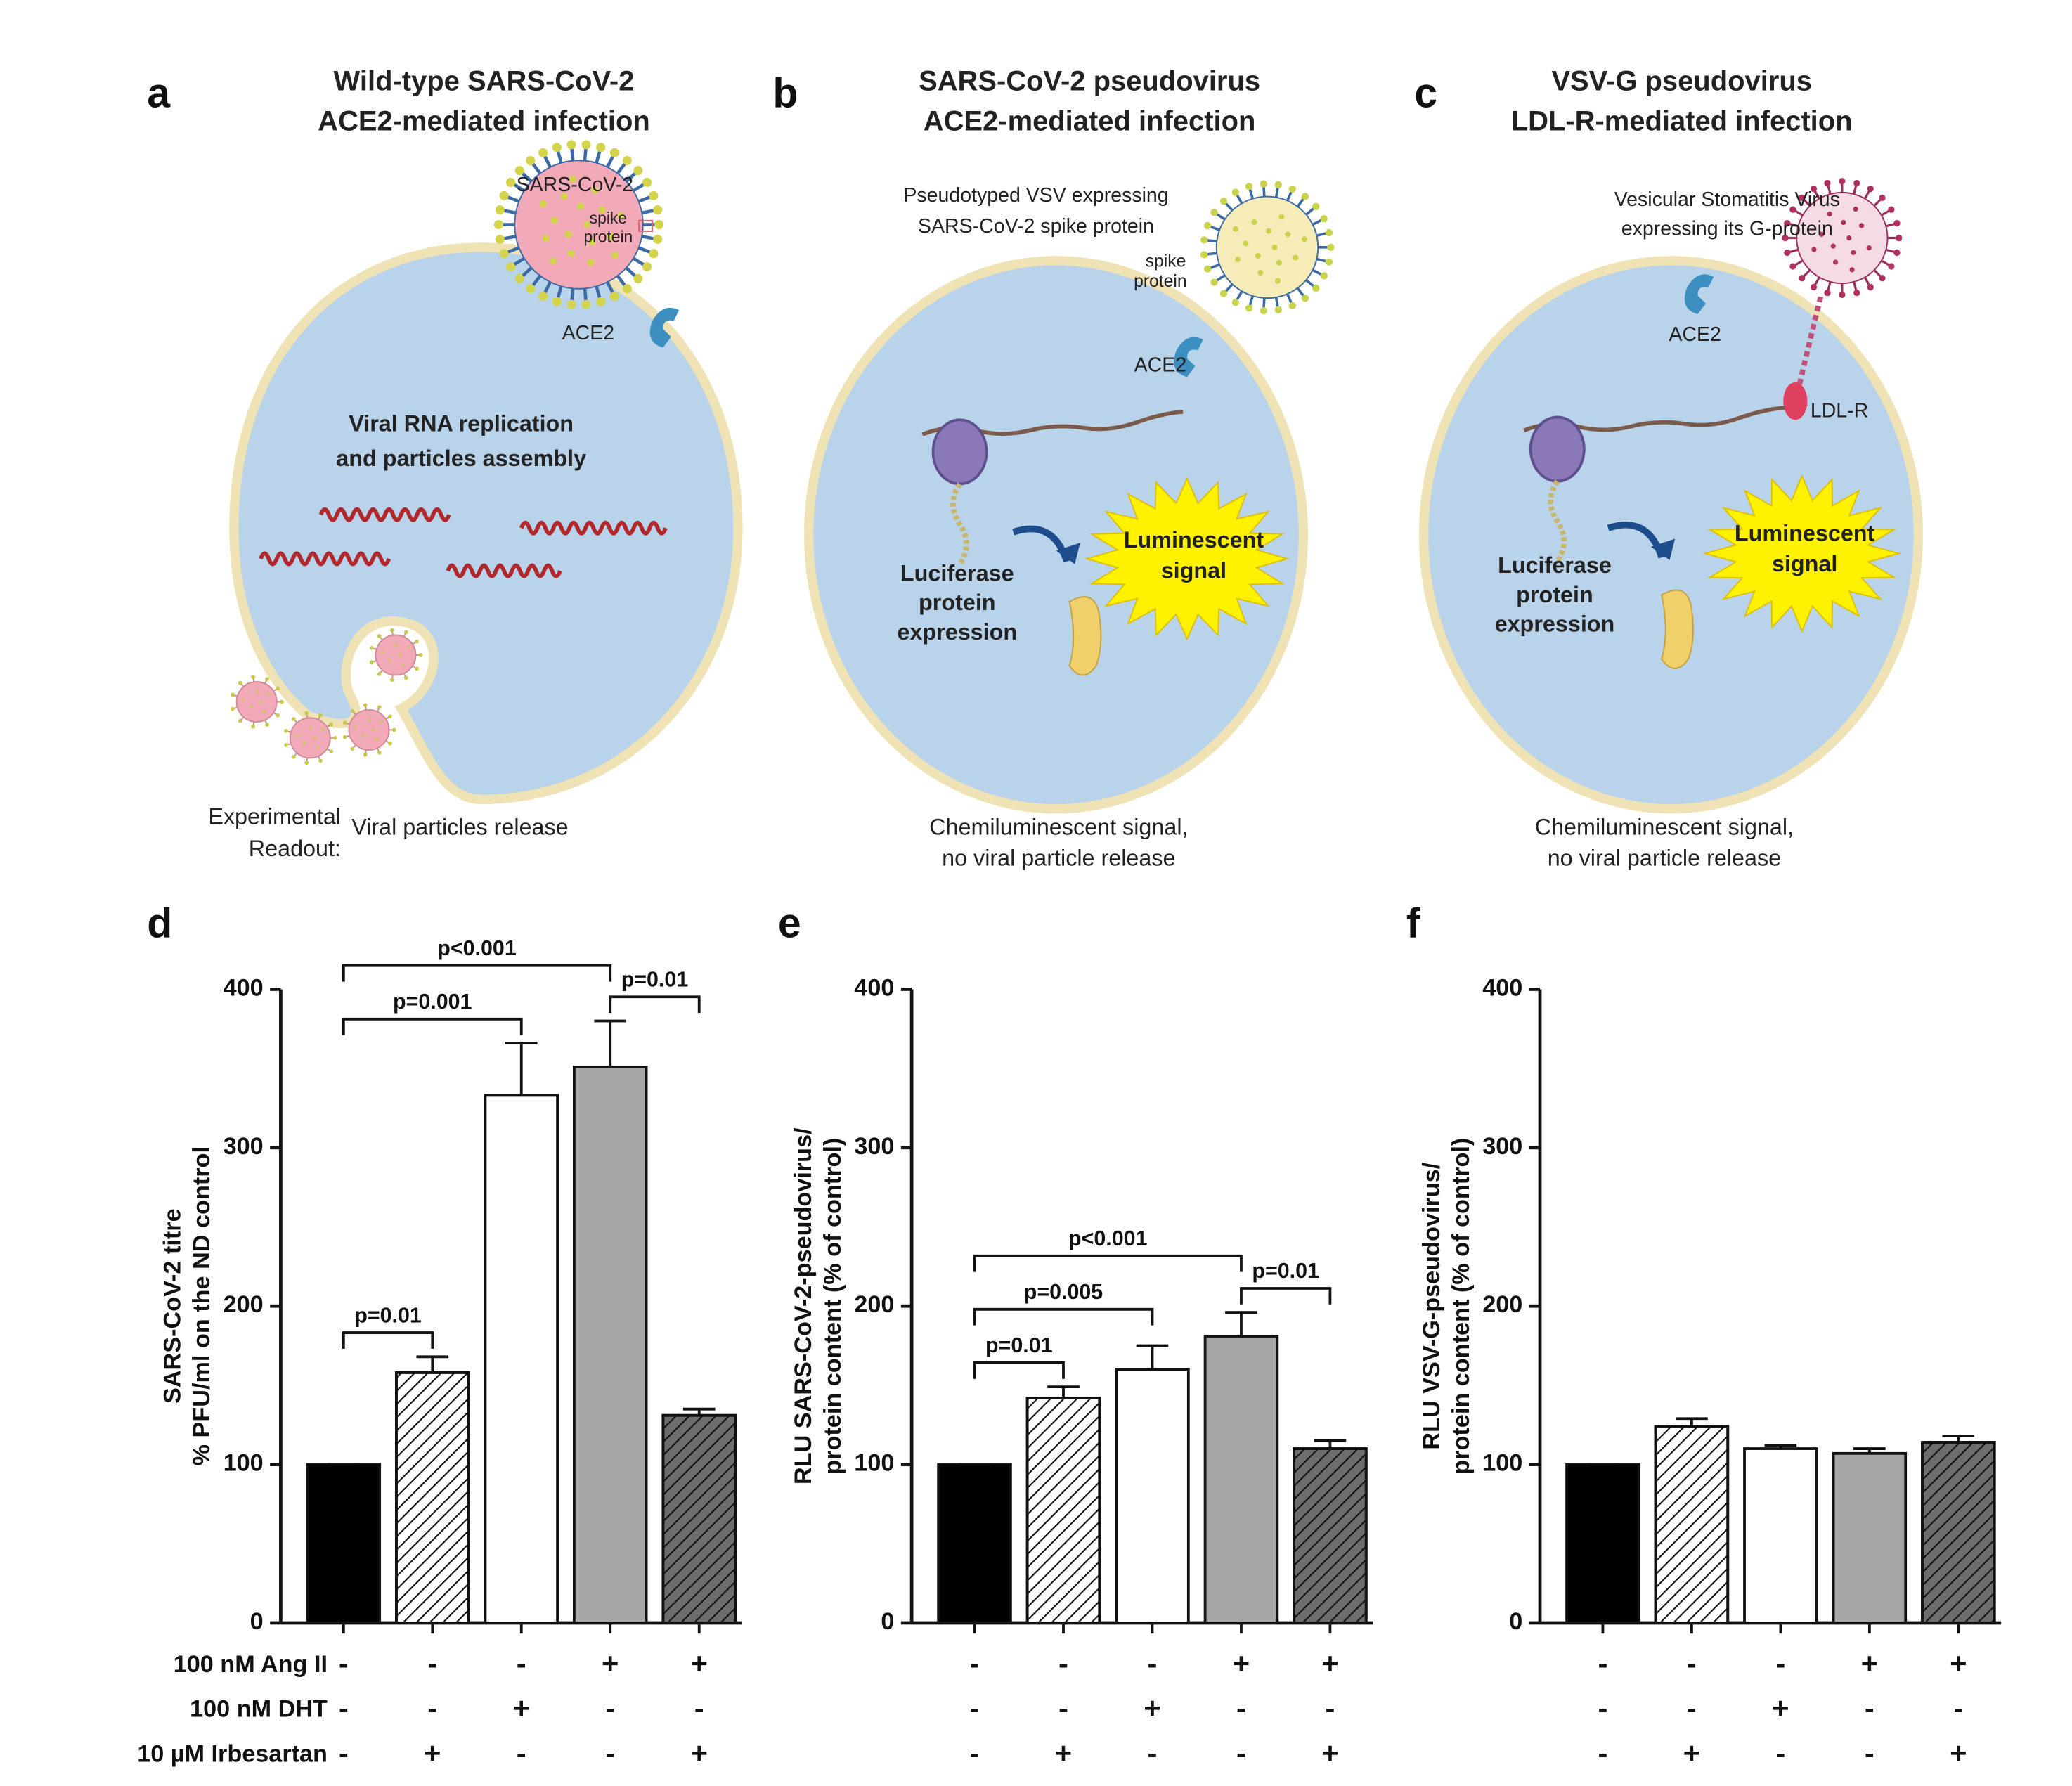 This screenshot has width=2072, height=1786. What do you see at coordinates (172, 1306) in the screenshot?
I see `y-axis-label: SARS-CoV-2 titre` at bounding box center [172, 1306].